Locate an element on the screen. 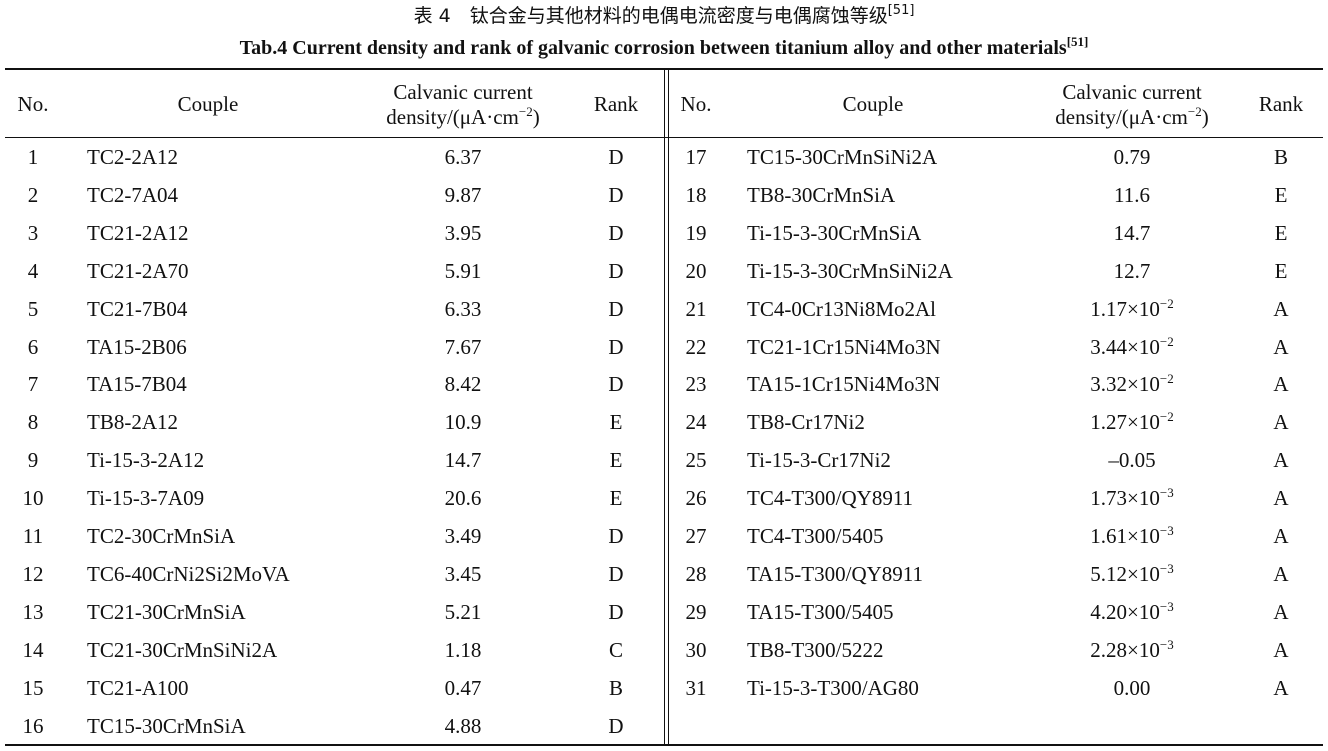 This screenshot has height=751, width=1328. cell-no: 8 is located at coordinates (33, 422).